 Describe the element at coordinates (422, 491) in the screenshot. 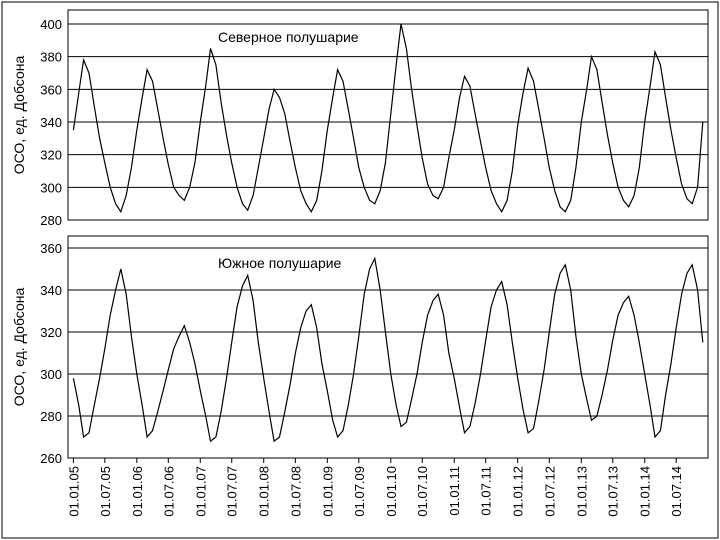

I see `x-tick-label: 01.07.10` at that location.